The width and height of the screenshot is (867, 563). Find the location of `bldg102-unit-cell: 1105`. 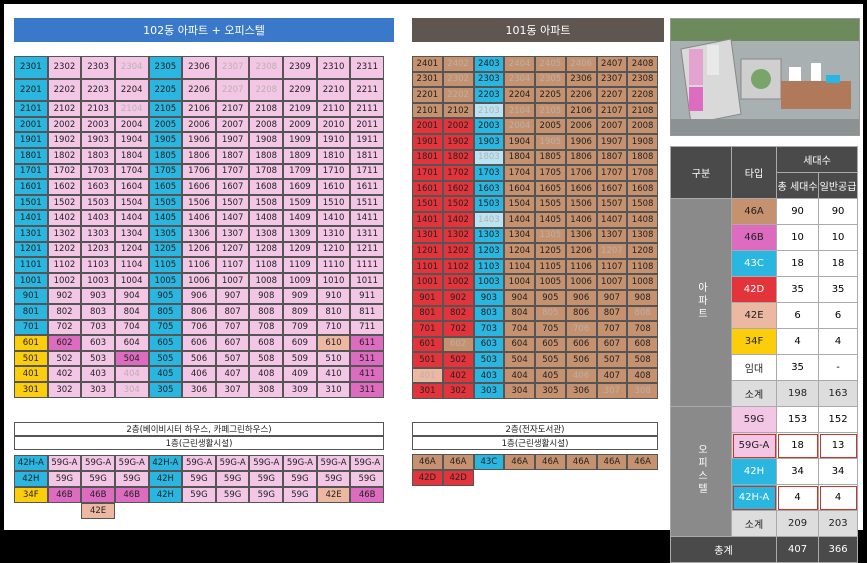

bldg102-unit-cell: 1105 is located at coordinates (165, 265).